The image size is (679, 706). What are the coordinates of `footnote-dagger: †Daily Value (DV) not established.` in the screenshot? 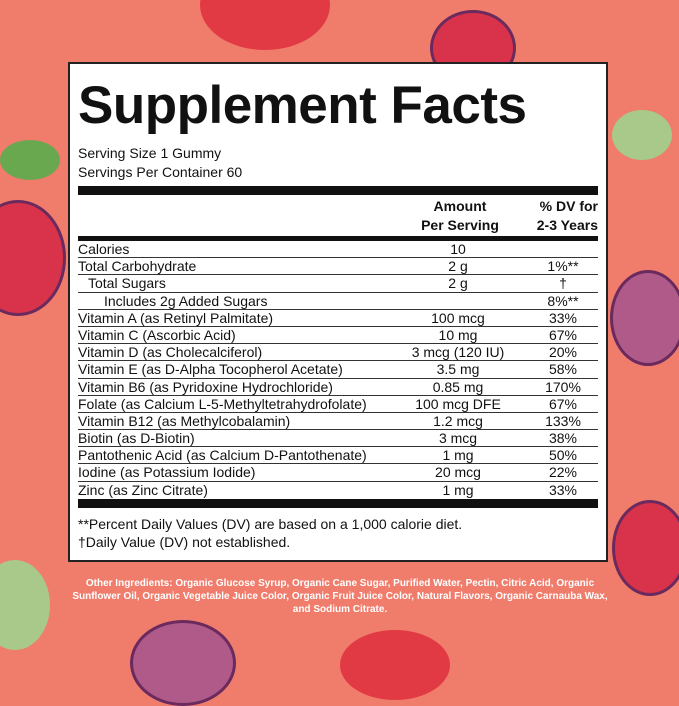 It's located at (184, 541).